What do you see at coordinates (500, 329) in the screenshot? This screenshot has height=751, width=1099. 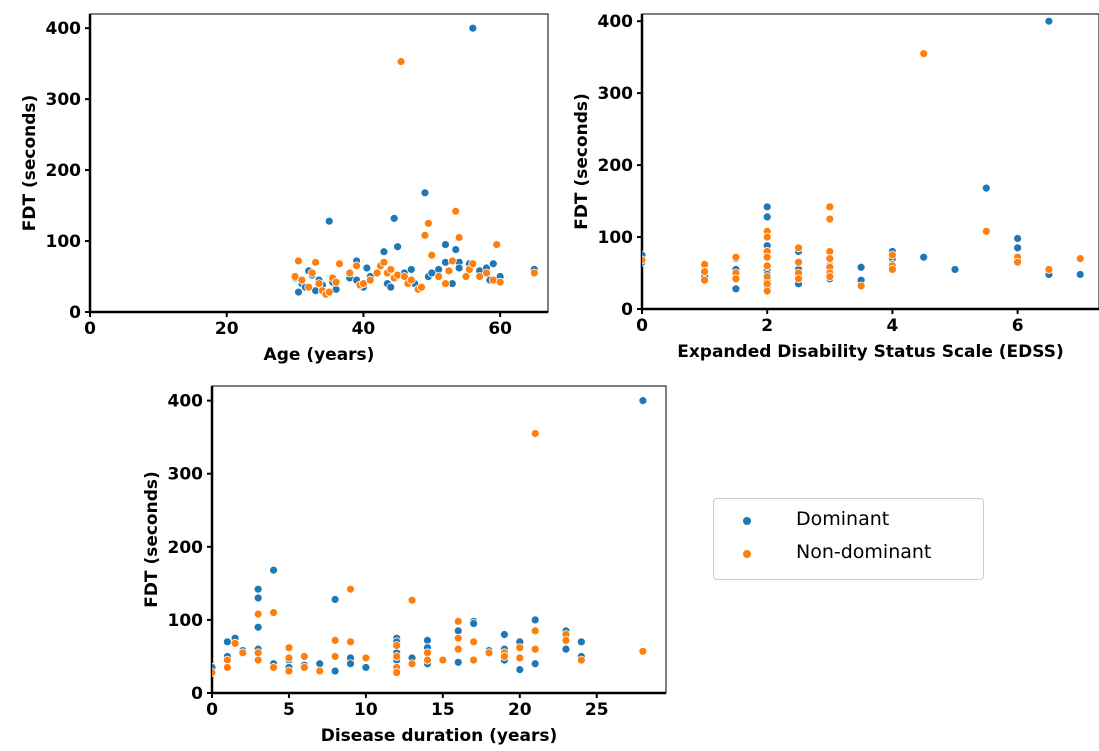 I see `x-tick-label: 60` at bounding box center [500, 329].